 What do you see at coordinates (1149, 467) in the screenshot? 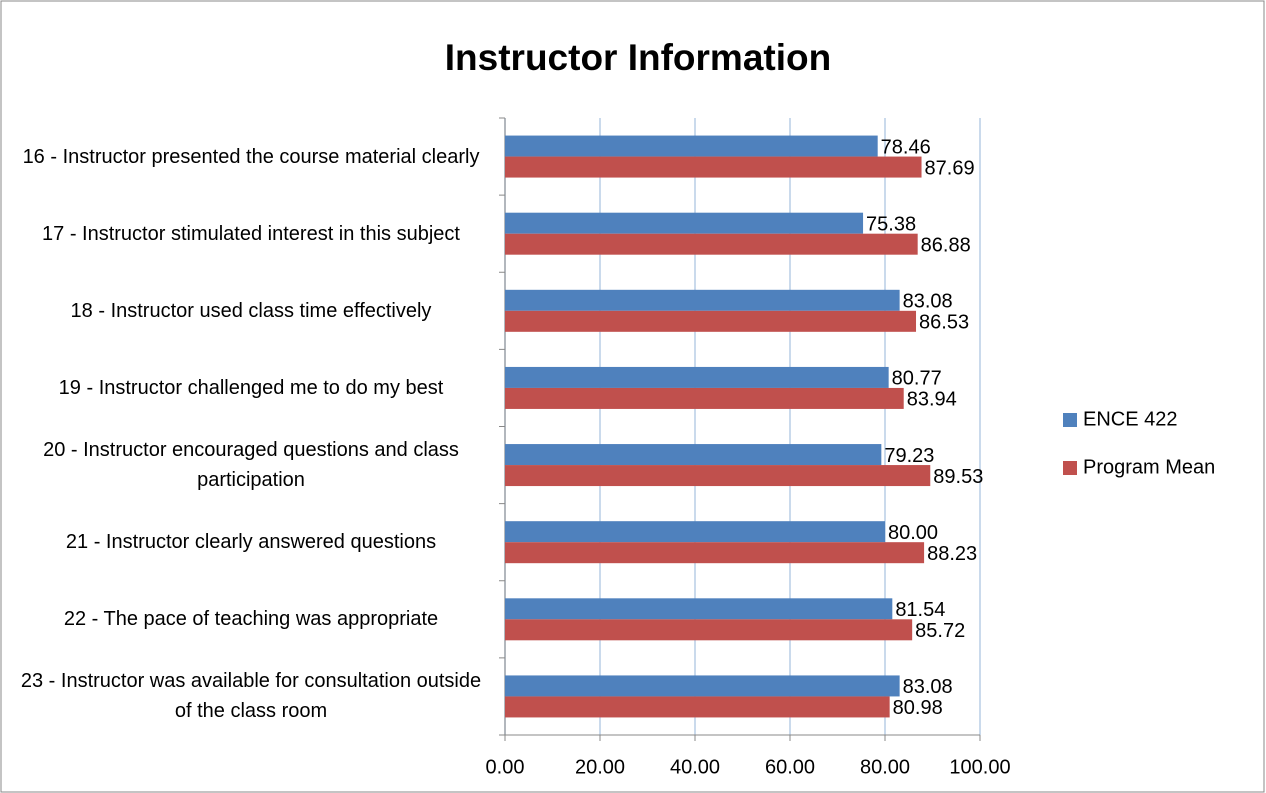
I see `legend-label: Program Mean` at bounding box center [1149, 467].